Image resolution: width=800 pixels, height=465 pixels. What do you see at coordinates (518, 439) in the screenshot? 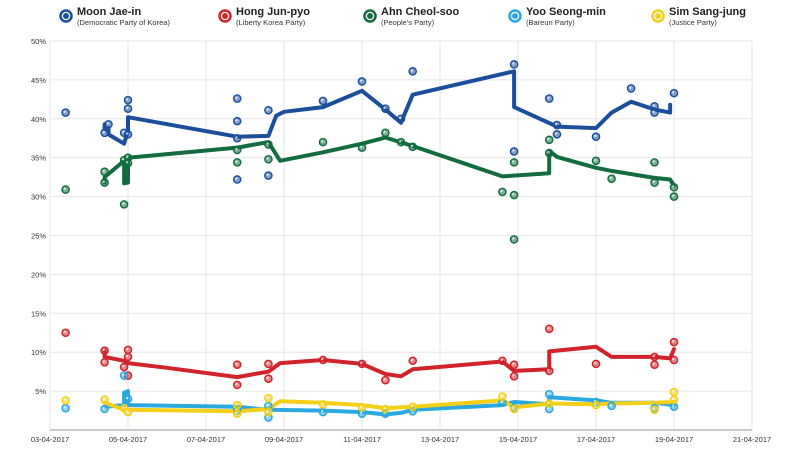
I see `x-tick-label: 15-04-2017` at bounding box center [518, 439].